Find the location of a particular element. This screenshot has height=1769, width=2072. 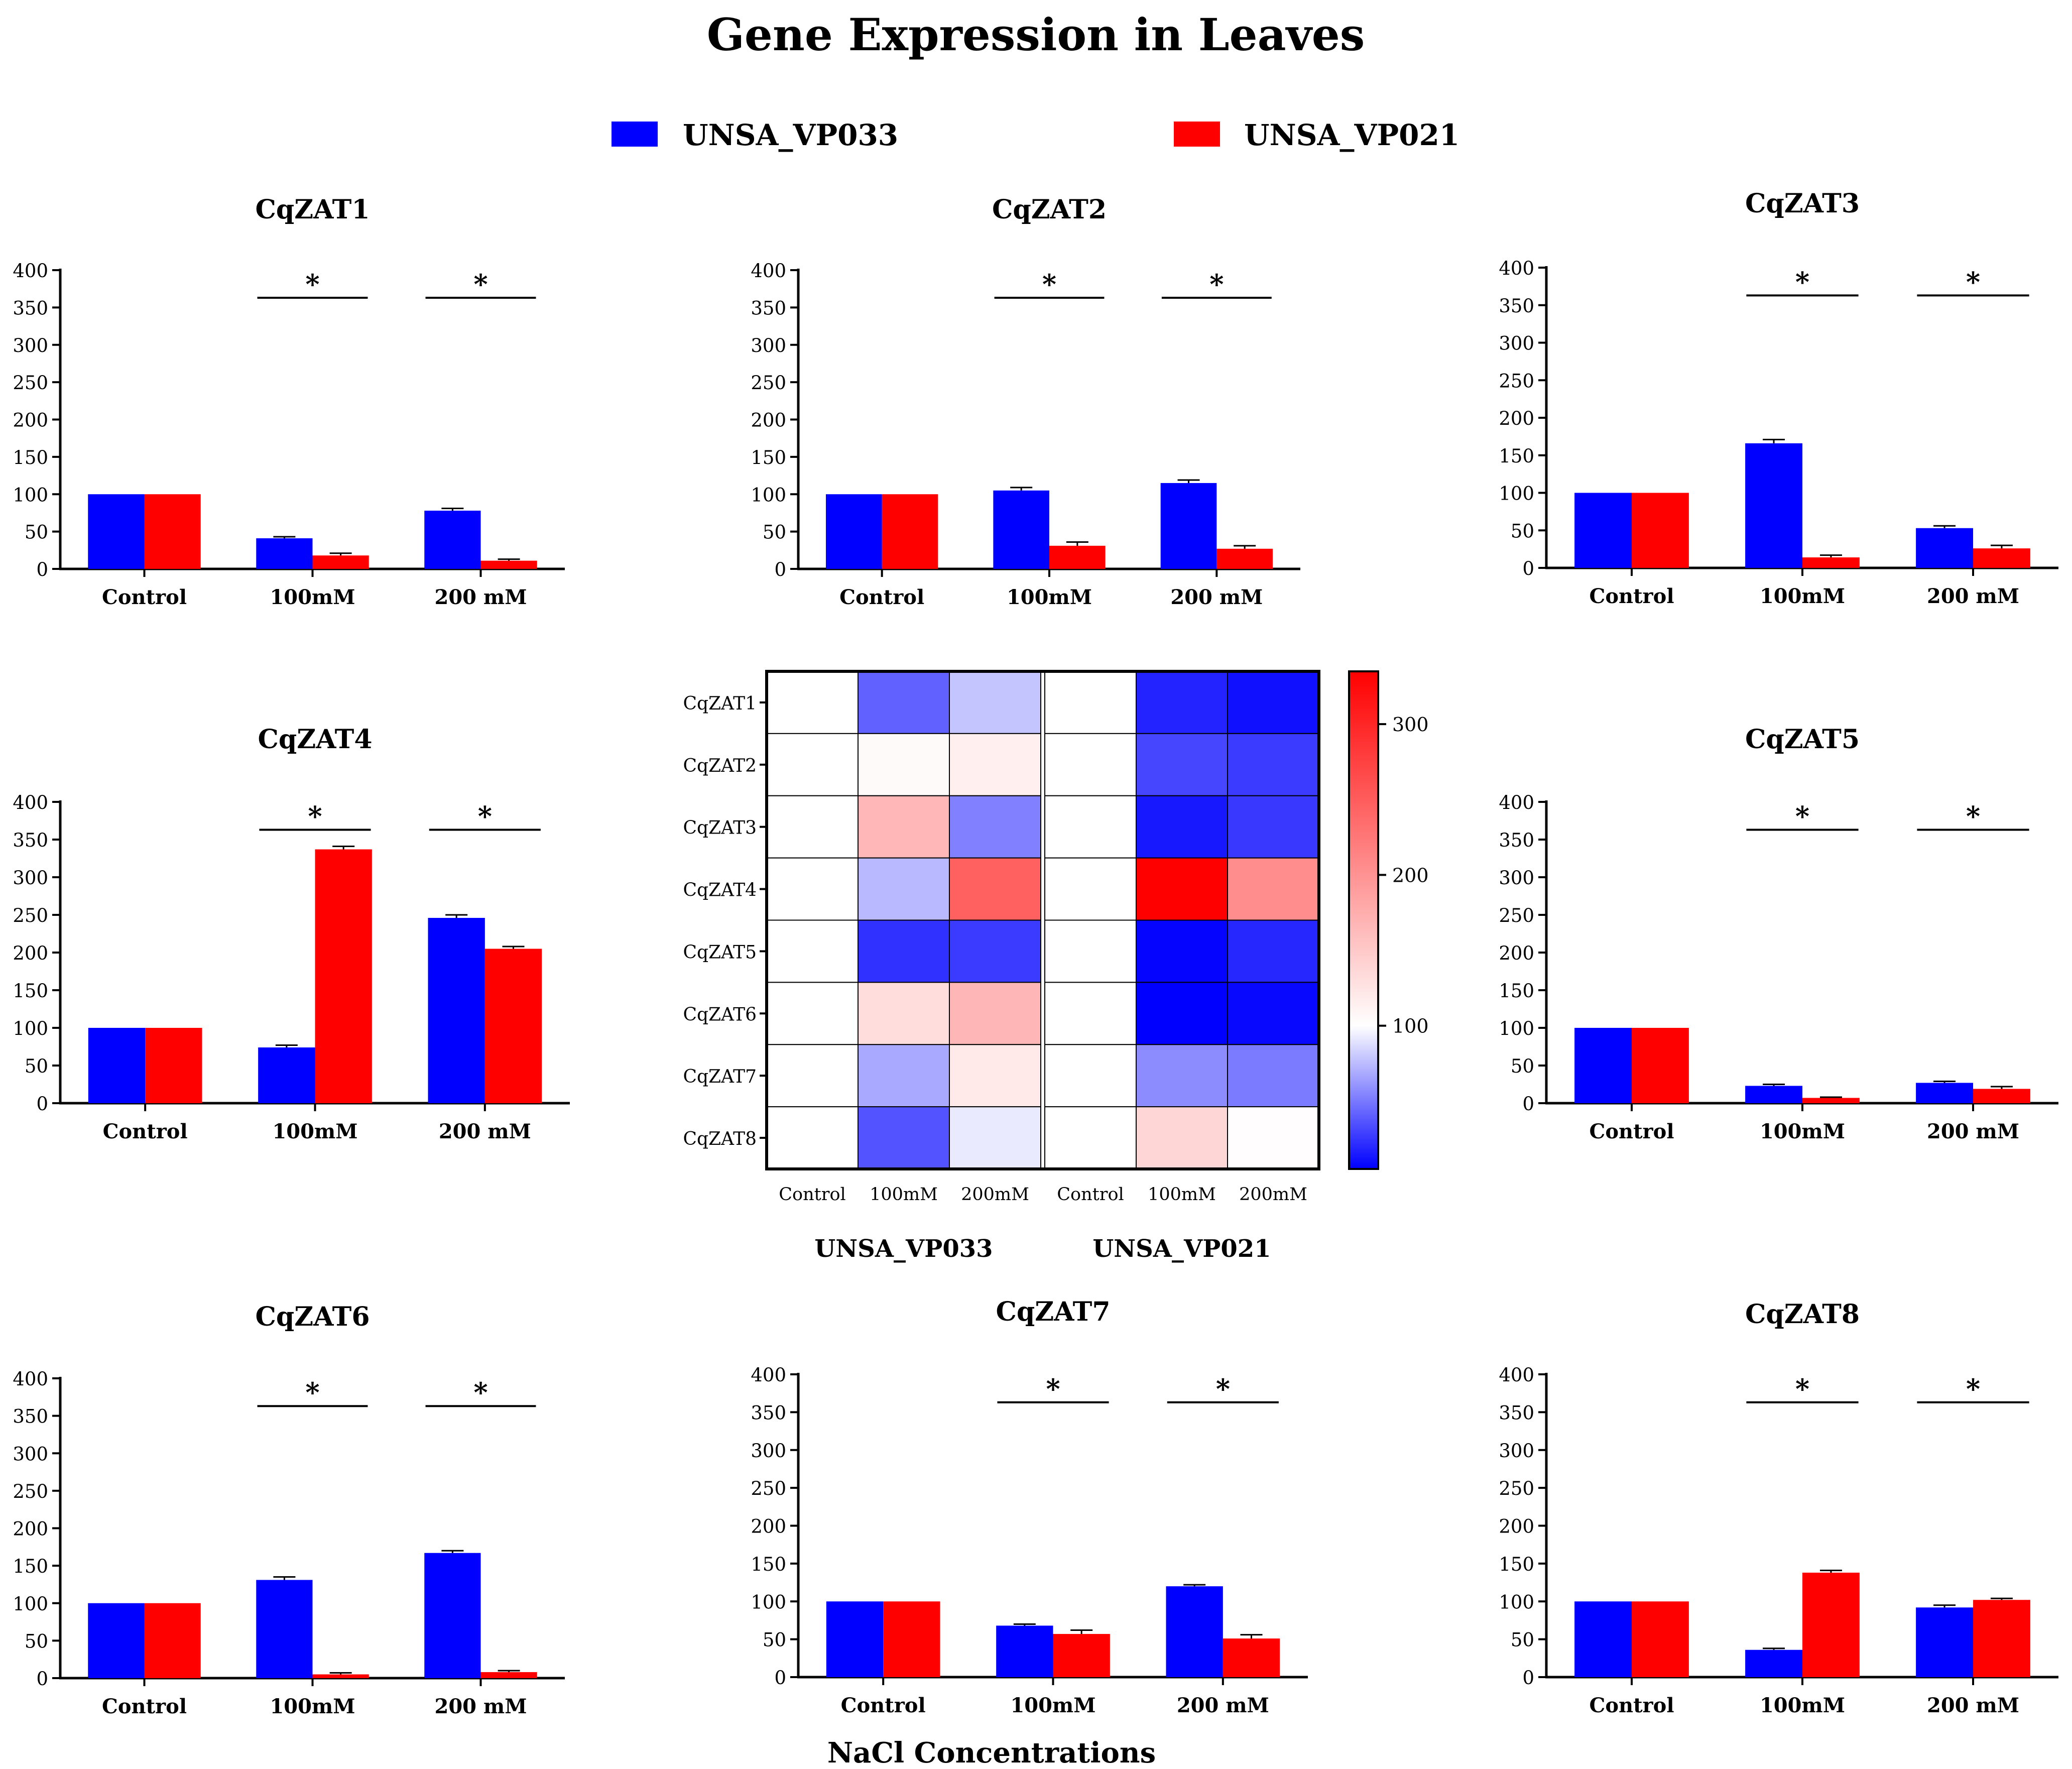

colorbar is located at coordinates (1363, 920).